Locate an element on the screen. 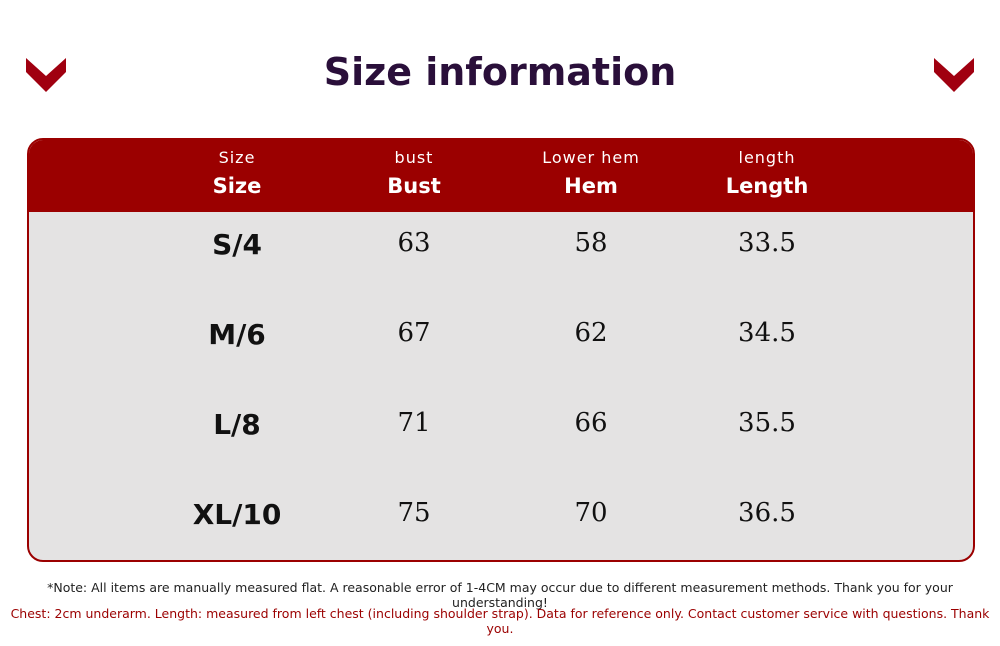 This screenshot has height=646, width=1000. table-cell: 34.5 is located at coordinates (767, 333).